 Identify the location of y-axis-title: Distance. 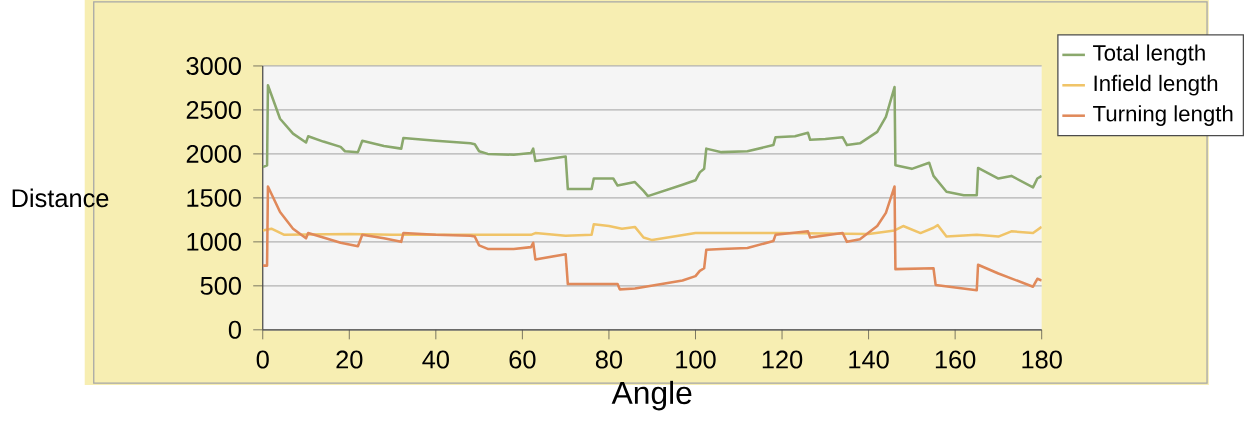
(60, 198).